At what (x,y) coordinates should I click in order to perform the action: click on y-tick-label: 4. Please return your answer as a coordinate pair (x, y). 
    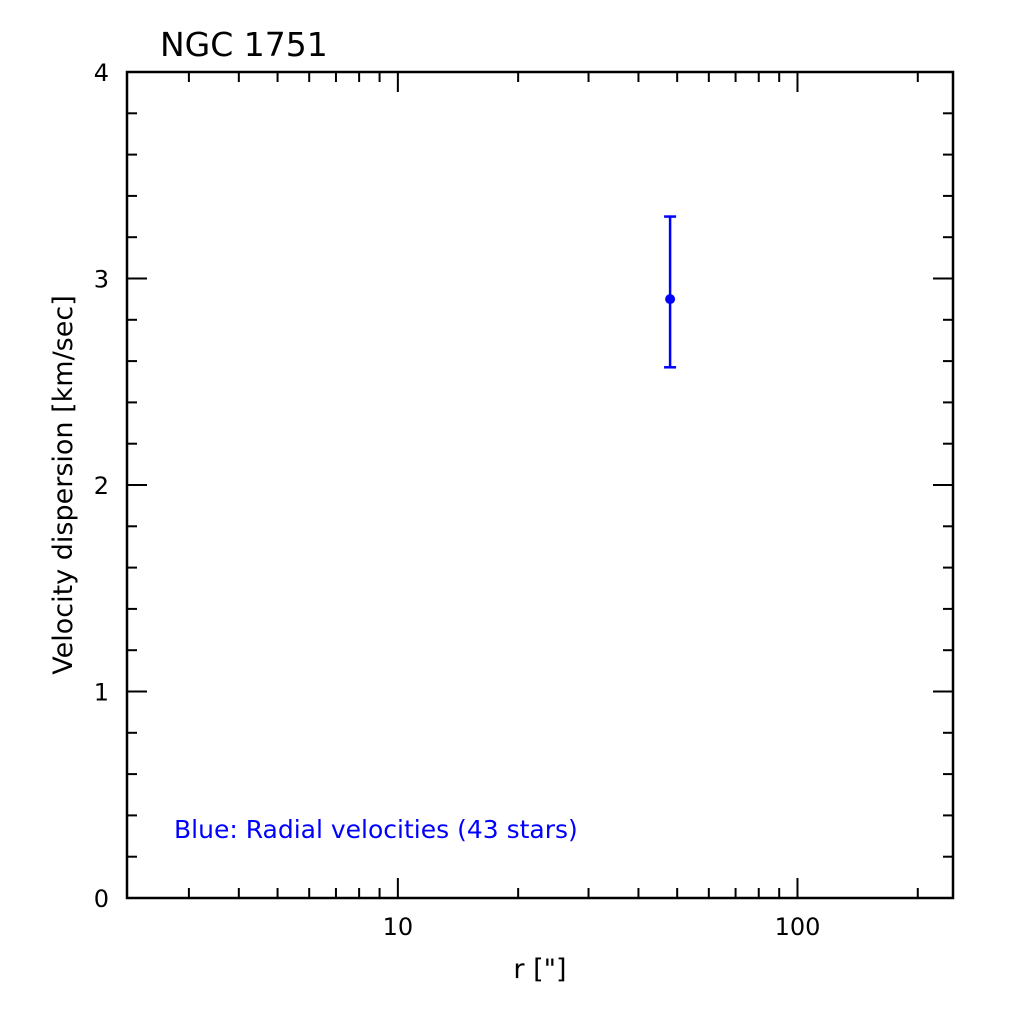
    Looking at the image, I should click on (101, 73).